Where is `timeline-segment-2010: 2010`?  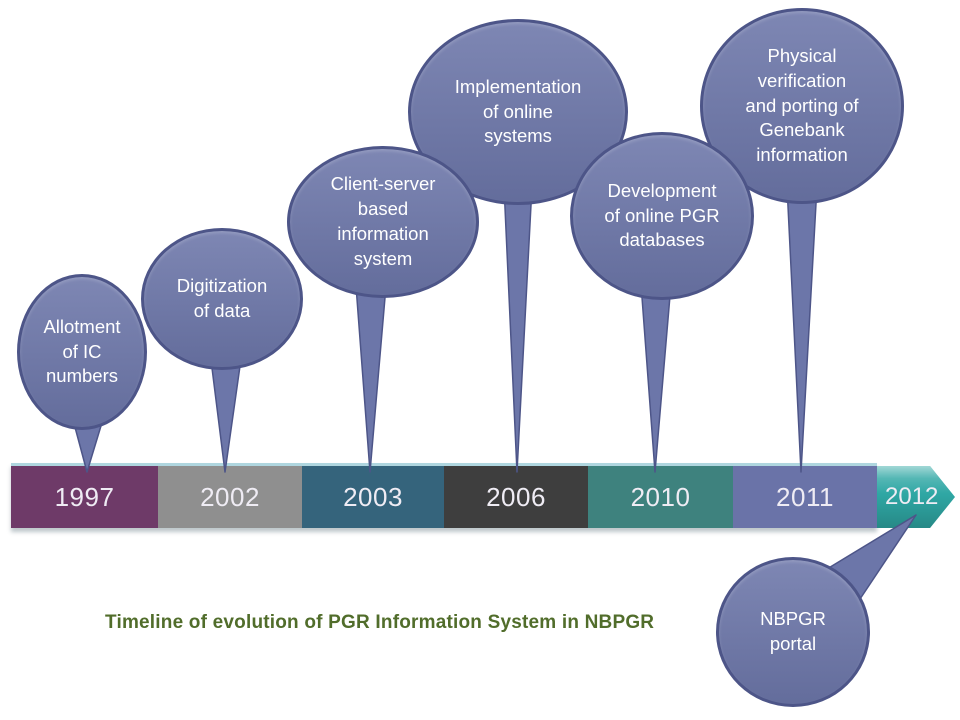
timeline-segment-2010: 2010 is located at coordinates (660, 497).